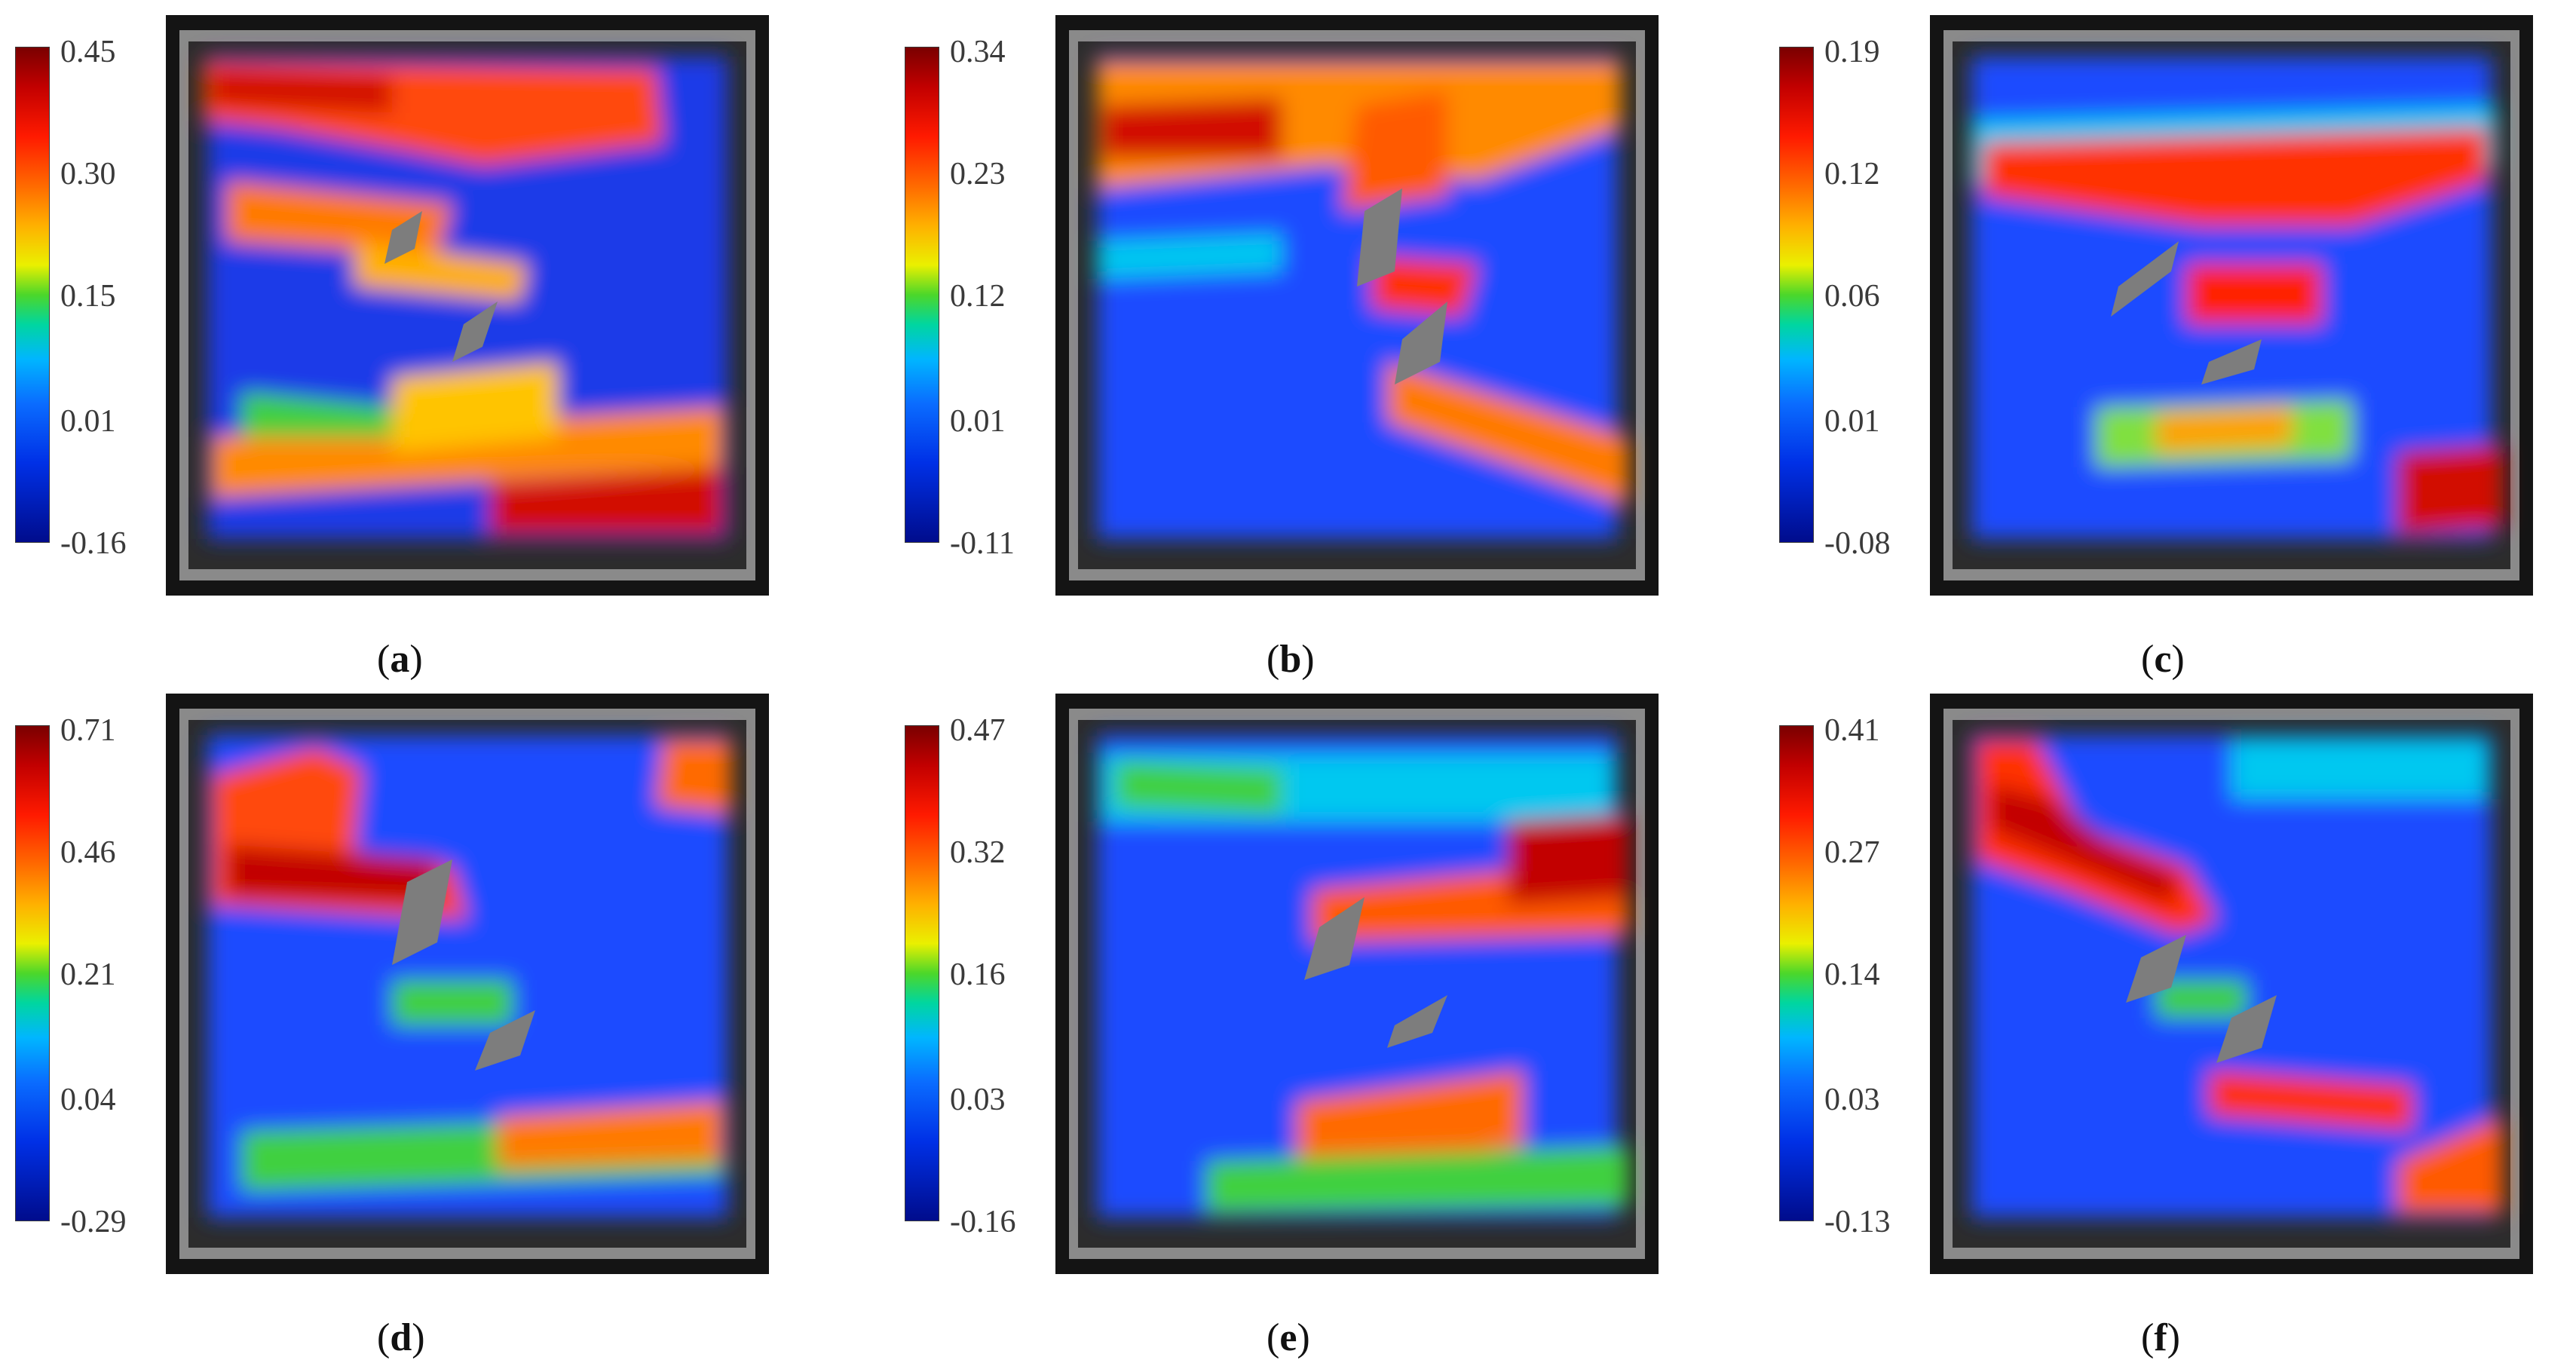 This screenshot has height=1360, width=2576. Describe the element at coordinates (2163, 659) in the screenshot. I see `panel-caption: (c)` at that location.